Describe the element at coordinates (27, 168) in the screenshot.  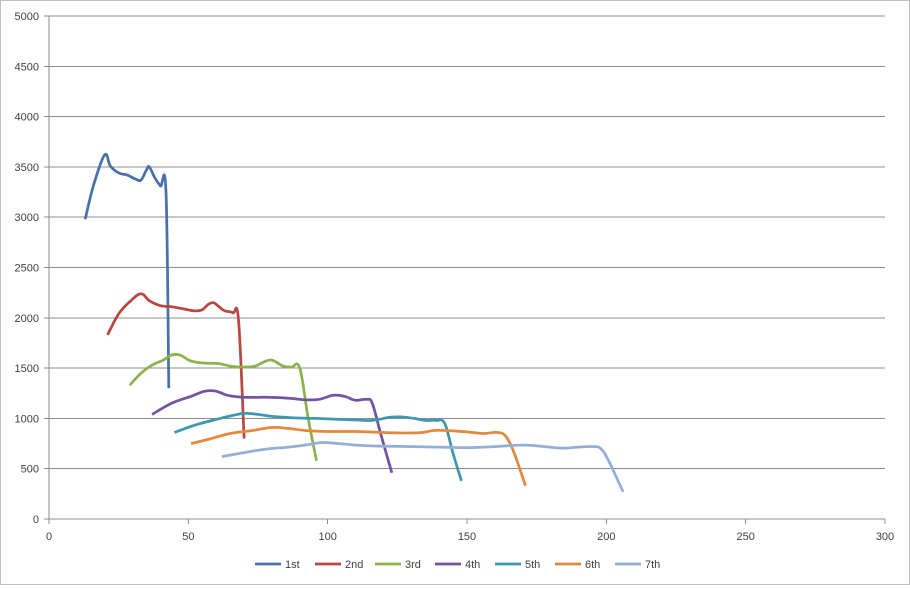
I see `y-tick-label: 3500` at that location.